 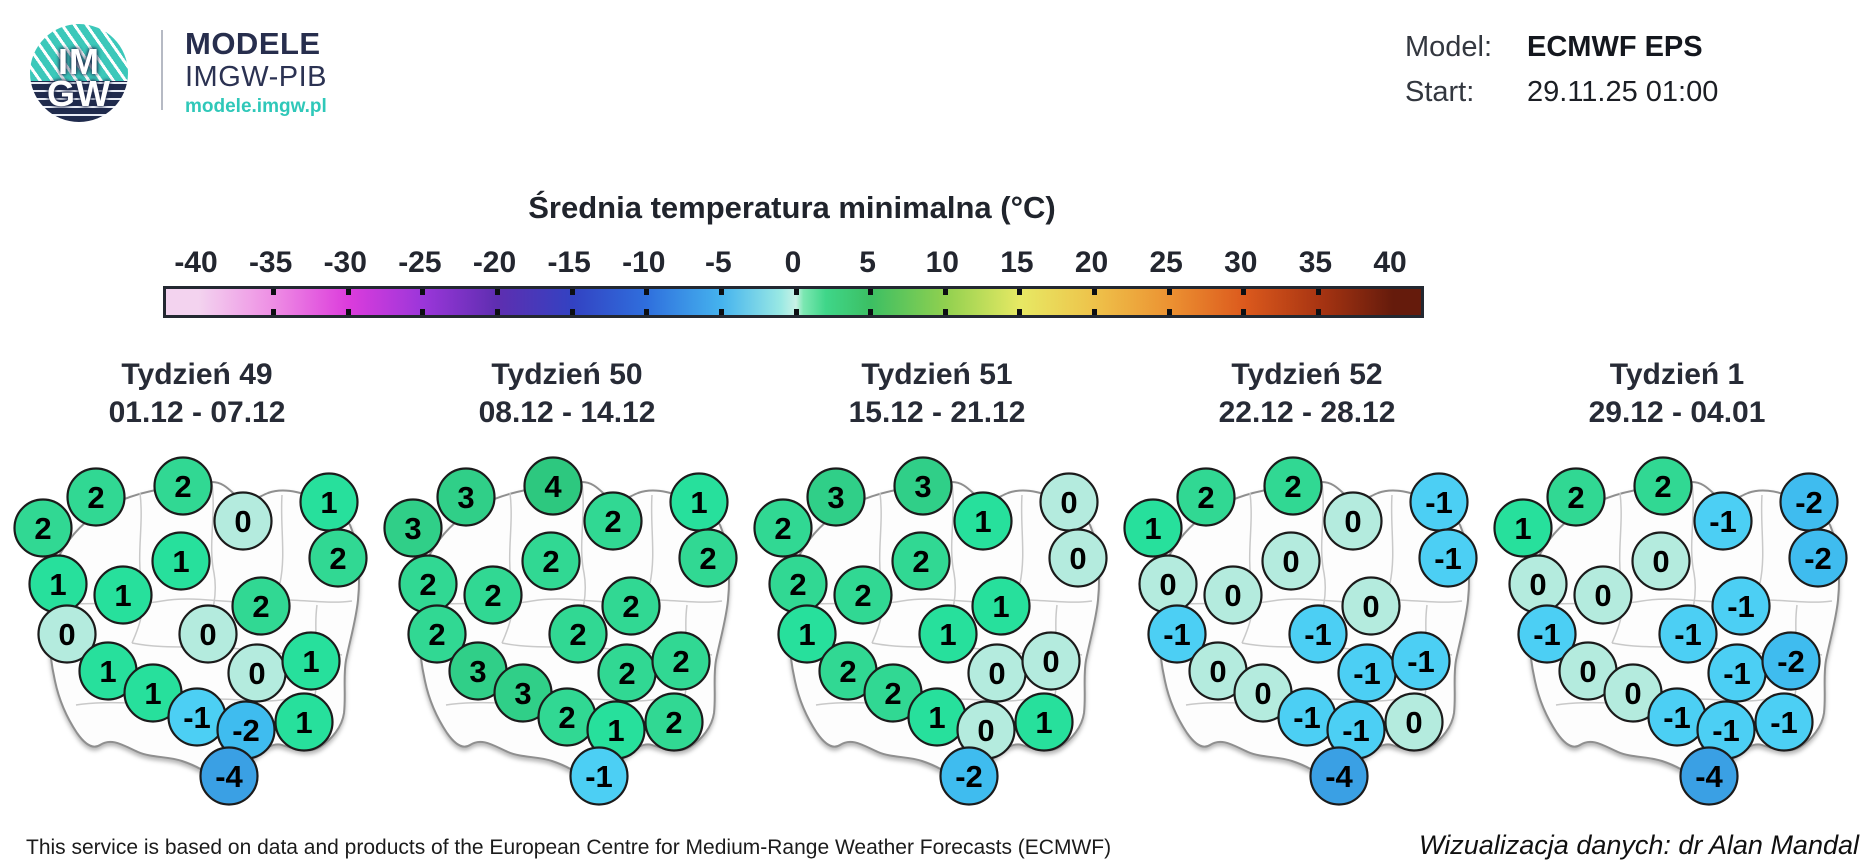 What do you see at coordinates (420, 262) in the screenshot?
I see `colorbar-tick--25: -25` at bounding box center [420, 262].